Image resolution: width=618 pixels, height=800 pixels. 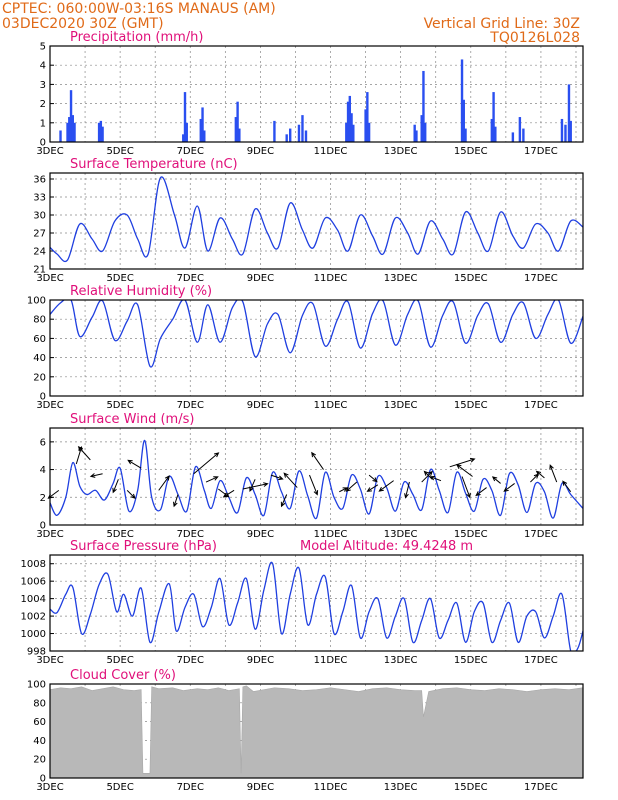 I want to click on humidity-title: Relative Humidity (%), so click(x=141, y=291).